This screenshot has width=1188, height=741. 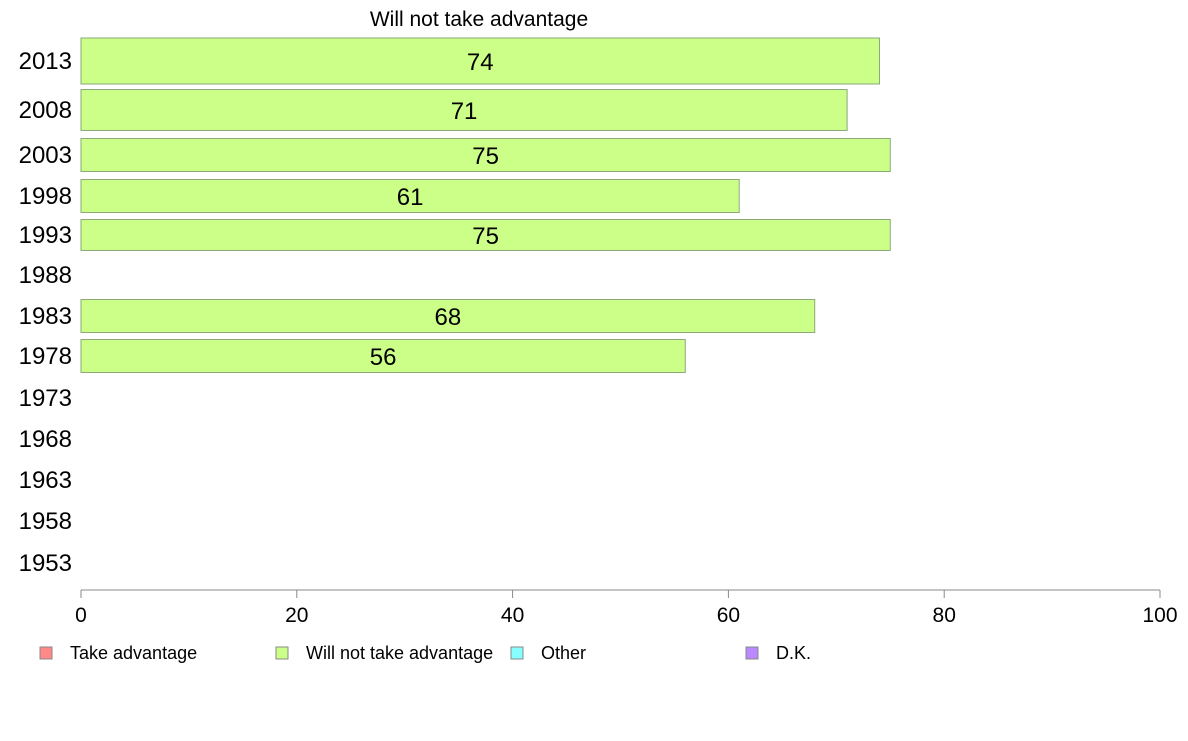 I want to click on bar-2008, so click(x=464, y=110).